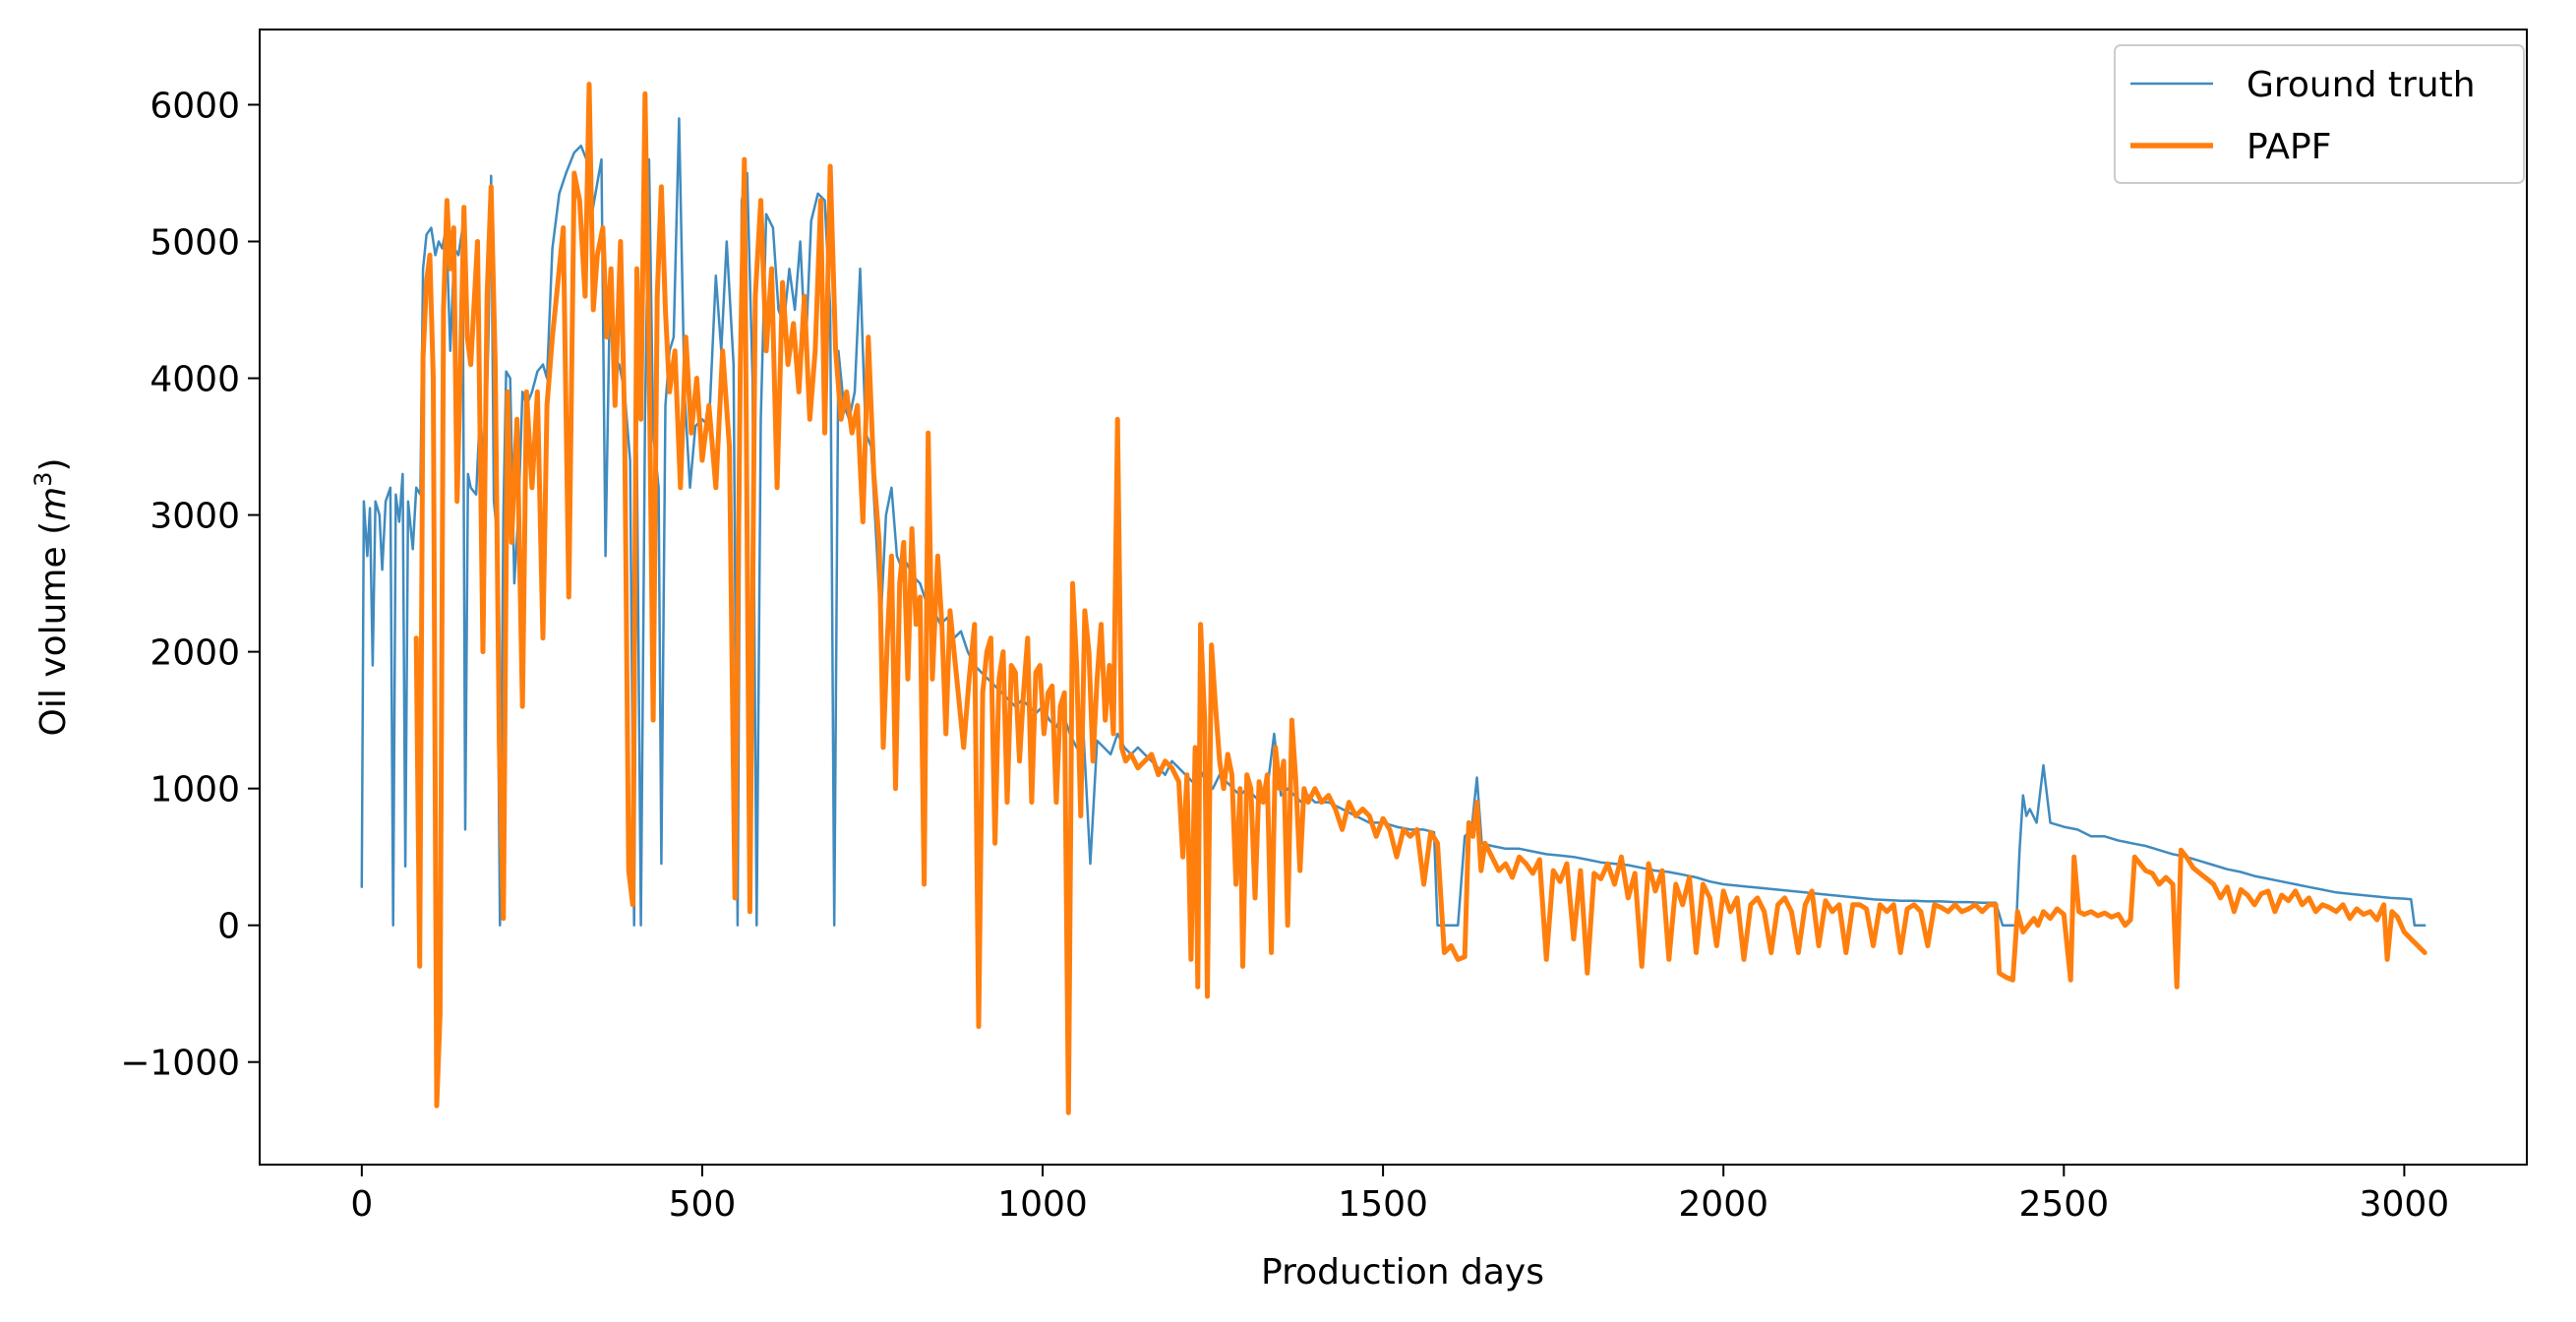  Describe the element at coordinates (2063, 1204) in the screenshot. I see `x-tick-label: 2500` at that location.